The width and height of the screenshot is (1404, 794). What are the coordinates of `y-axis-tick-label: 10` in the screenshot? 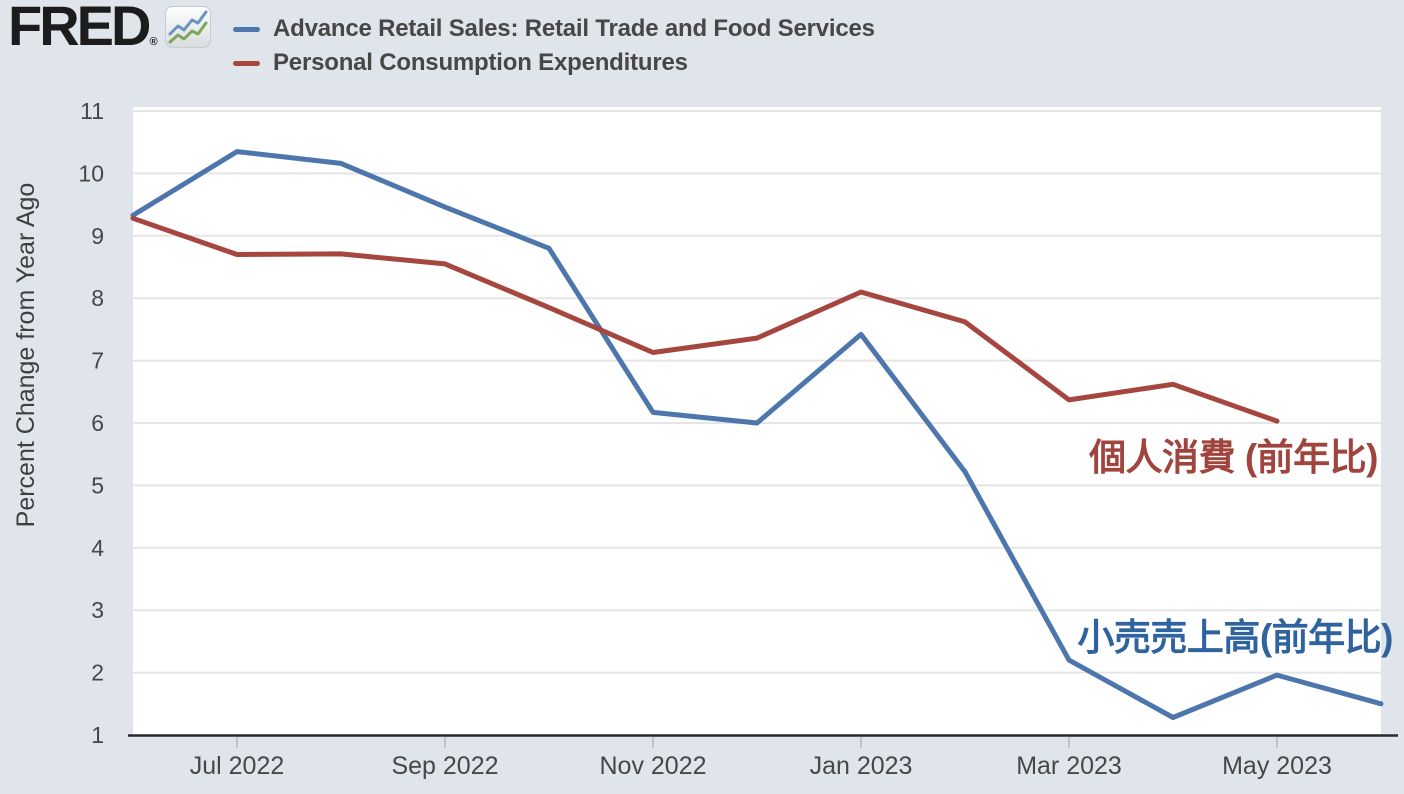 It's located at (91, 173).